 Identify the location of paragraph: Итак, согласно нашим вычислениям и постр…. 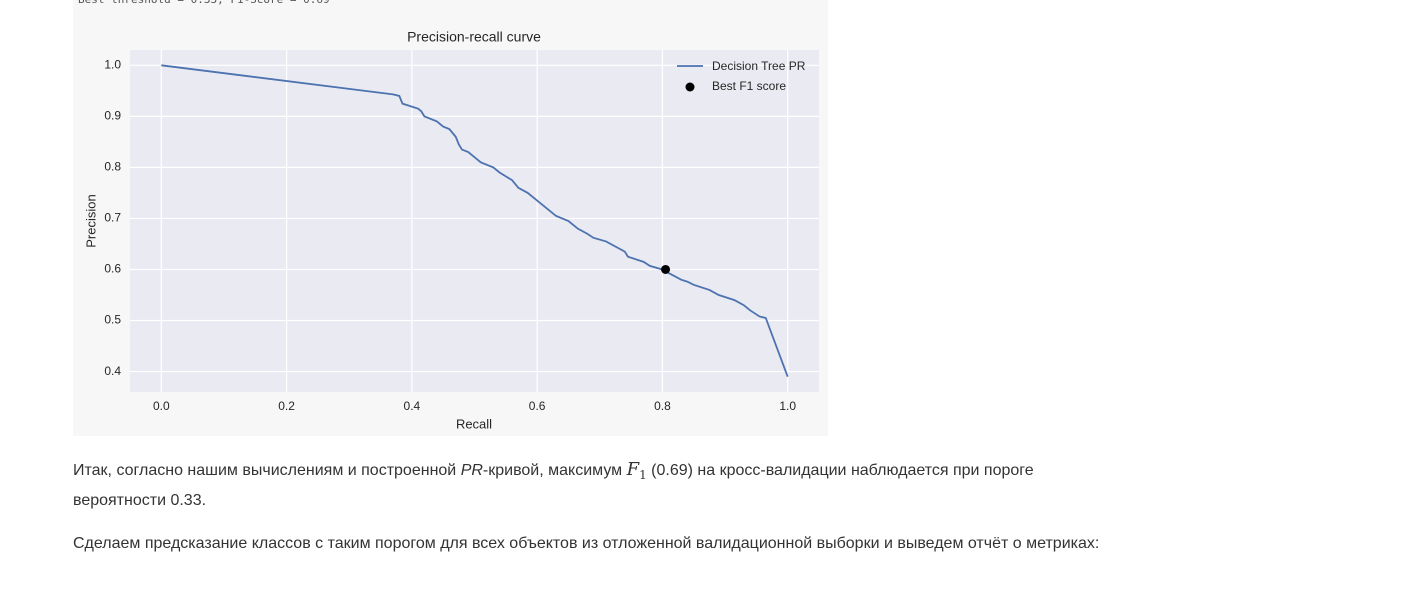
(588, 485).